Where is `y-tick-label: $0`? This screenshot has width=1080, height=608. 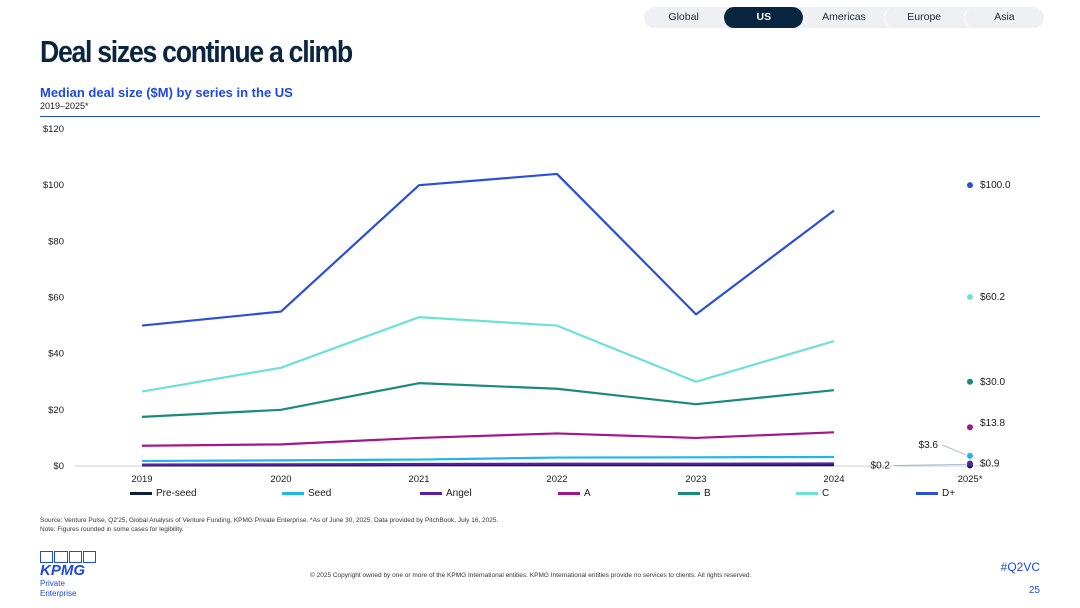 y-tick-label: $0 is located at coordinates (58, 466).